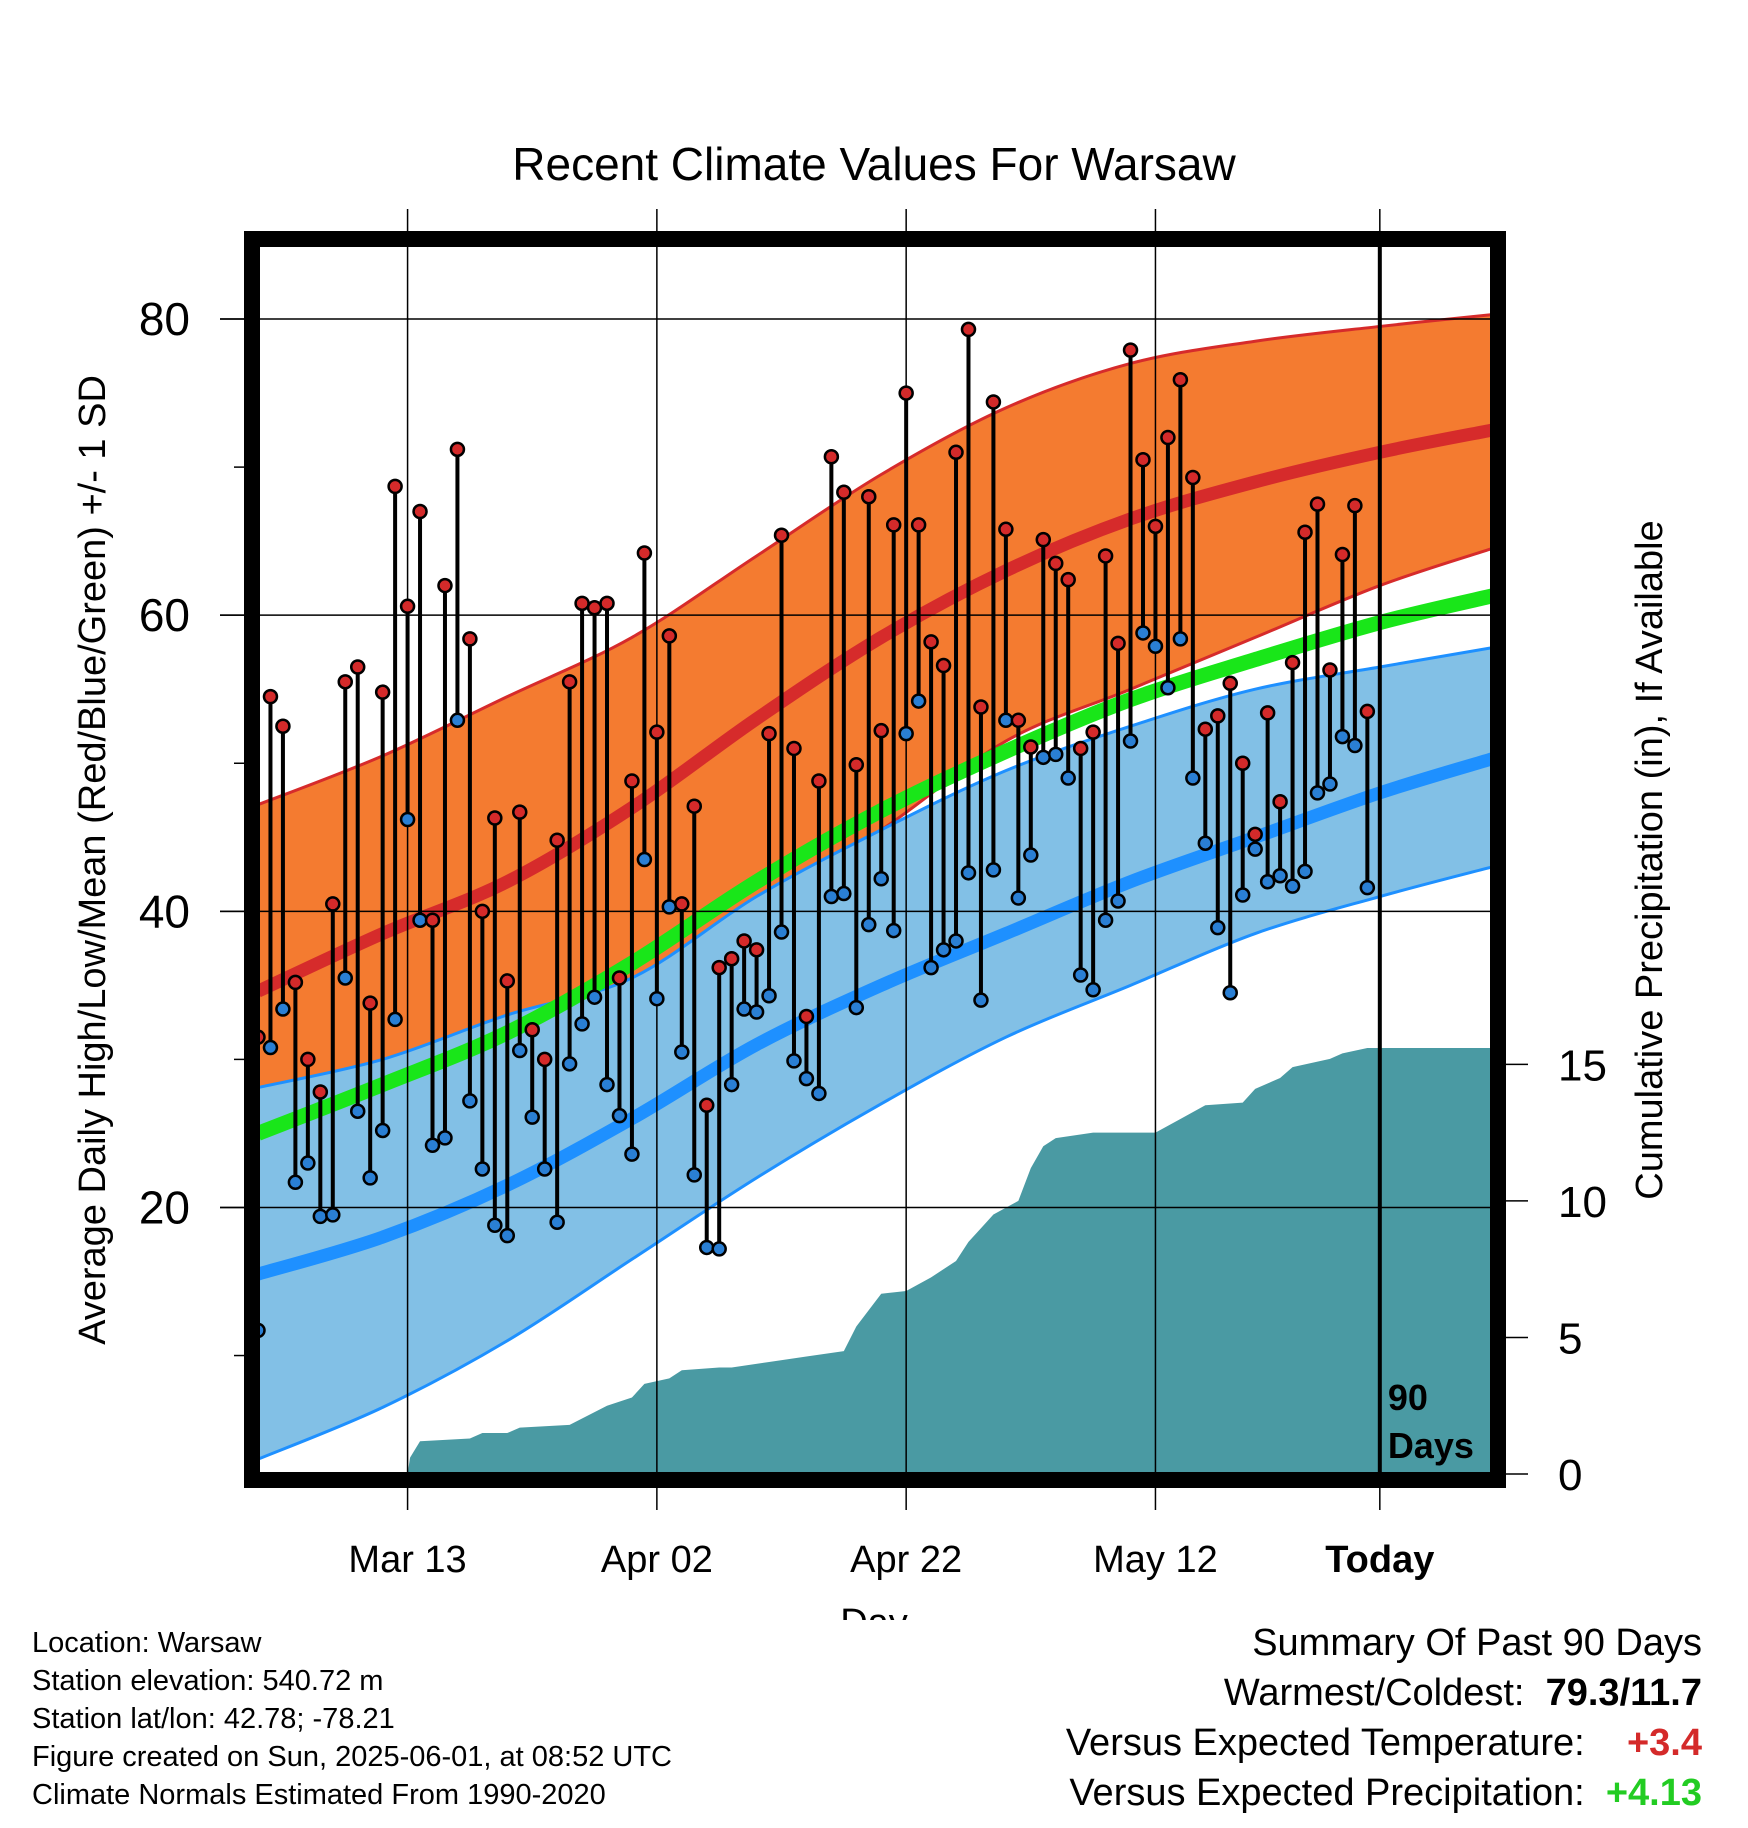 This screenshot has width=1748, height=1828. I want to click on latlon-text: Station lat/lon: 42.78; -78.21, so click(213, 1719).